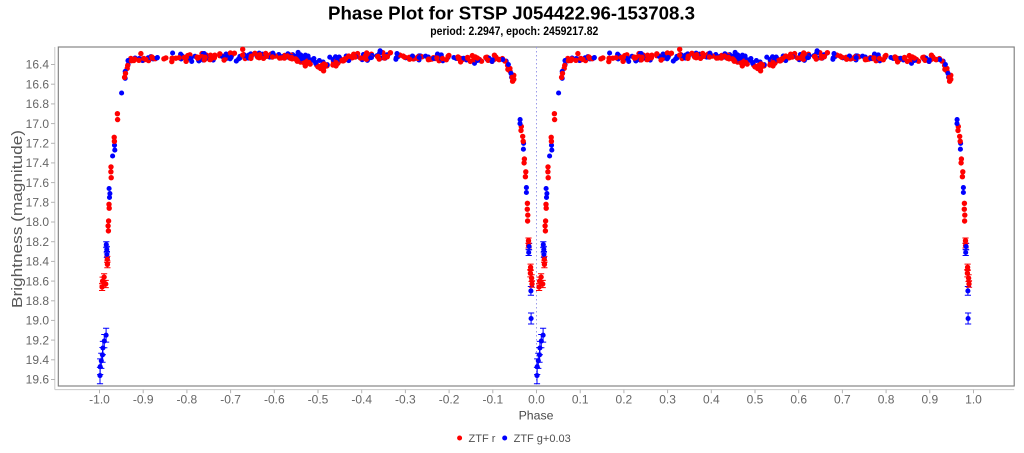  Describe the element at coordinates (755, 399) in the screenshot. I see `svg-text: 0.5` at that location.